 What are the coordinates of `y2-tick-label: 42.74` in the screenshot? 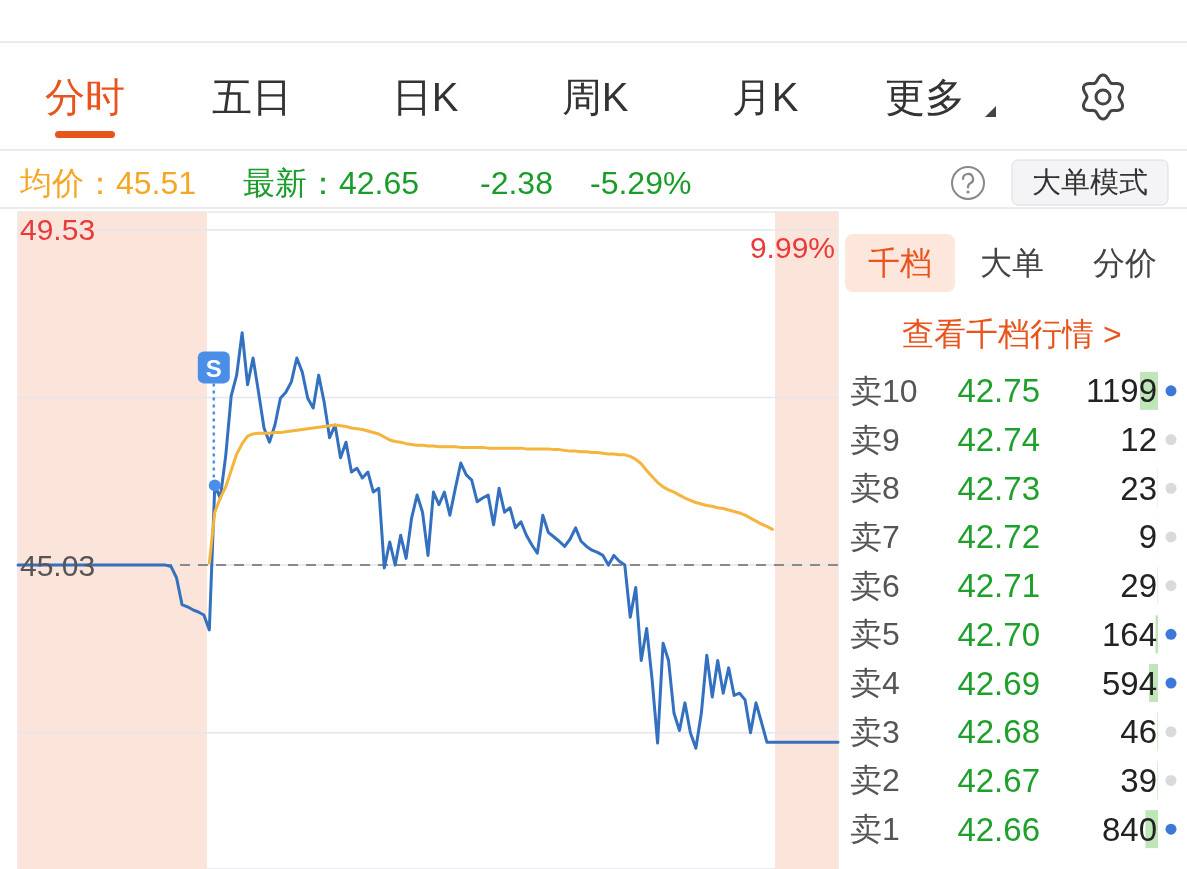 It's located at (998, 440).